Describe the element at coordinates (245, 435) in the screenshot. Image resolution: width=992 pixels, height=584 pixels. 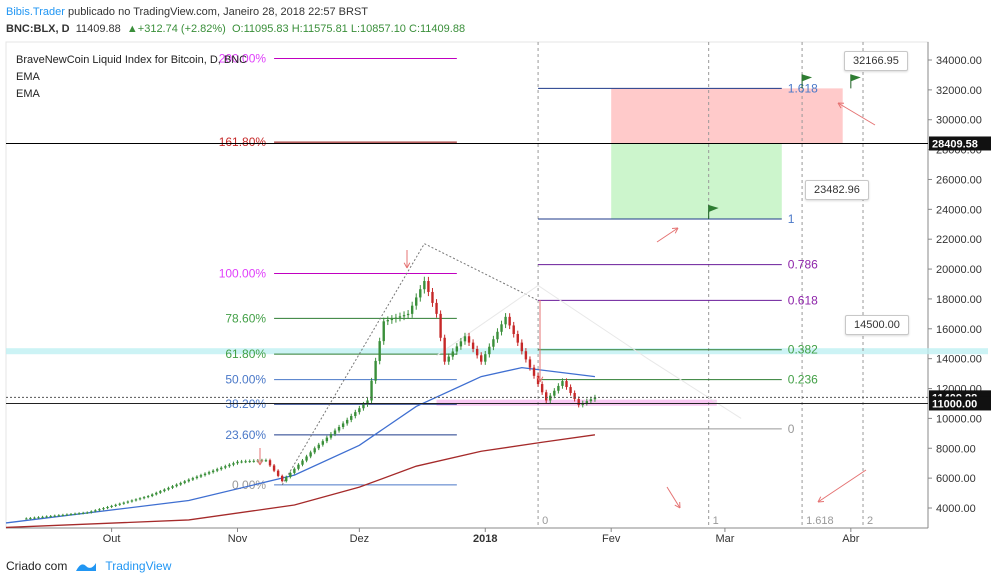
I see `fib-level-label: 23.60%` at that location.